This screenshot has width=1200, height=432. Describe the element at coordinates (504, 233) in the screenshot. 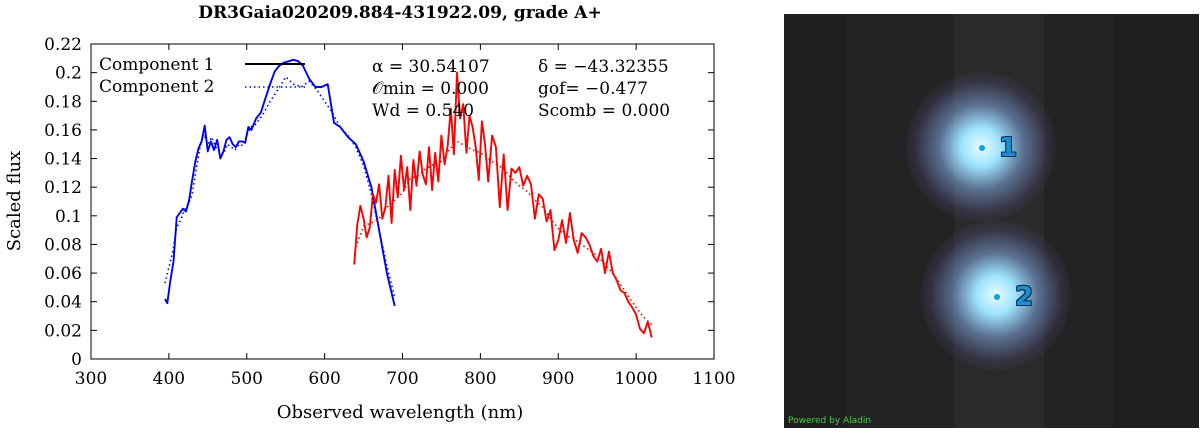

I see `series-line-component-2-rp` at that location.